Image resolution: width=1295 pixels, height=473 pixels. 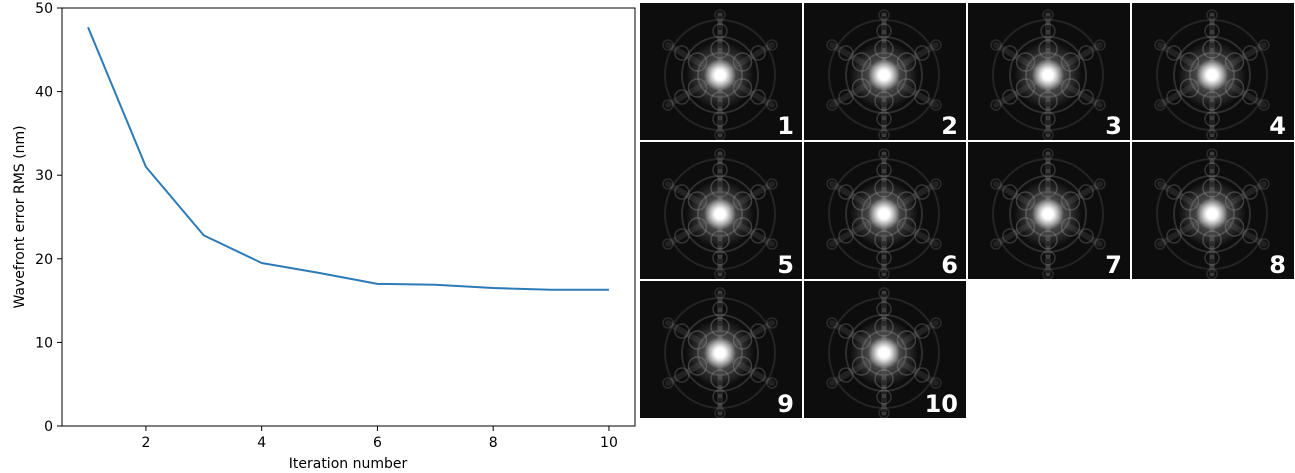 What do you see at coordinates (20, 216) in the screenshot?
I see `y-axis-label: Wavefront error RMS (nm)` at bounding box center [20, 216].